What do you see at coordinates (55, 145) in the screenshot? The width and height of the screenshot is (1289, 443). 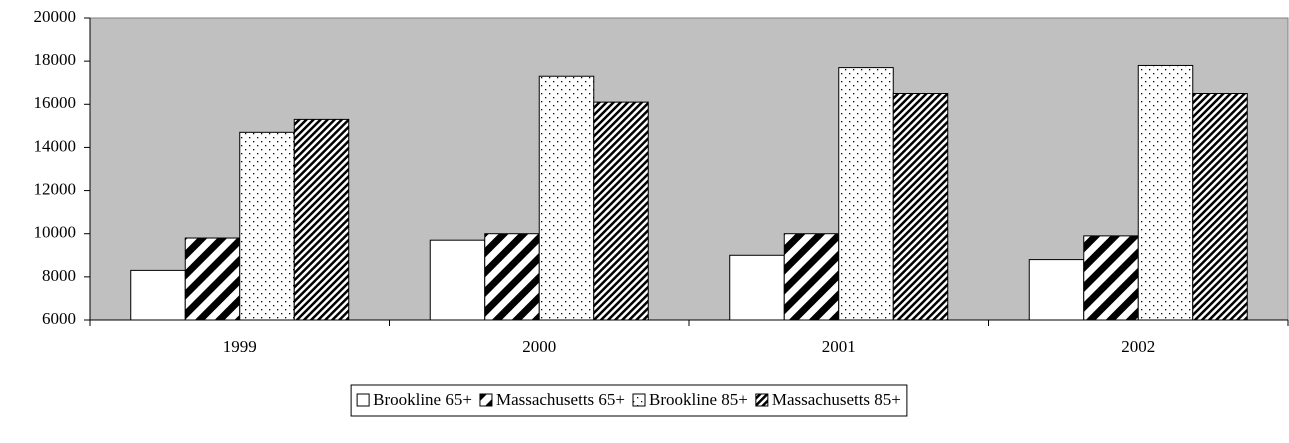 I see `y-tick-label: 14000` at bounding box center [55, 145].